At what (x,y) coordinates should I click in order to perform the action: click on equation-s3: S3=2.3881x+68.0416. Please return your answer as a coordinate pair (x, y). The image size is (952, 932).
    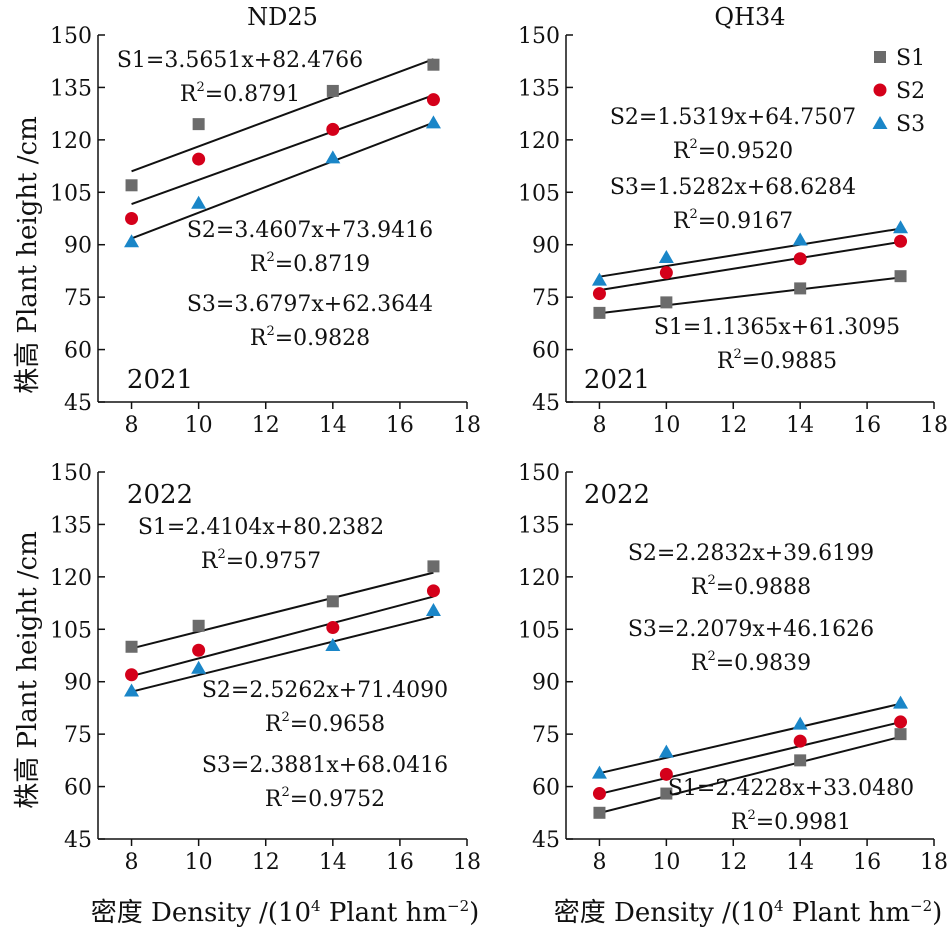
    Looking at the image, I should click on (325, 765).